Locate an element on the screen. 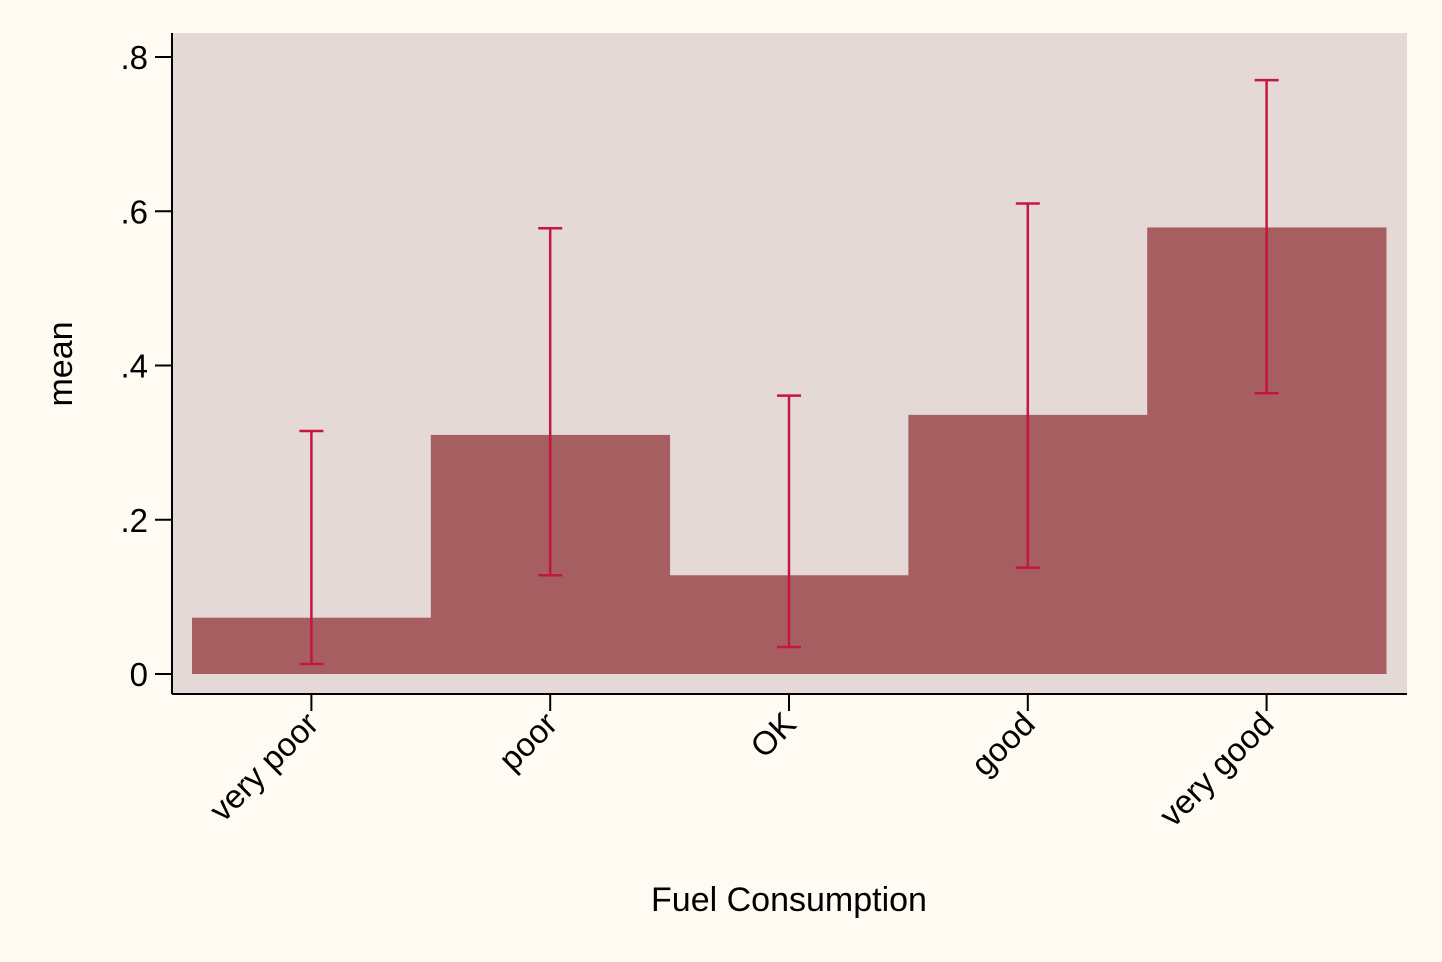 Image resolution: width=1442 pixels, height=962 pixels. x-tick-label: good is located at coordinates (1003, 744).